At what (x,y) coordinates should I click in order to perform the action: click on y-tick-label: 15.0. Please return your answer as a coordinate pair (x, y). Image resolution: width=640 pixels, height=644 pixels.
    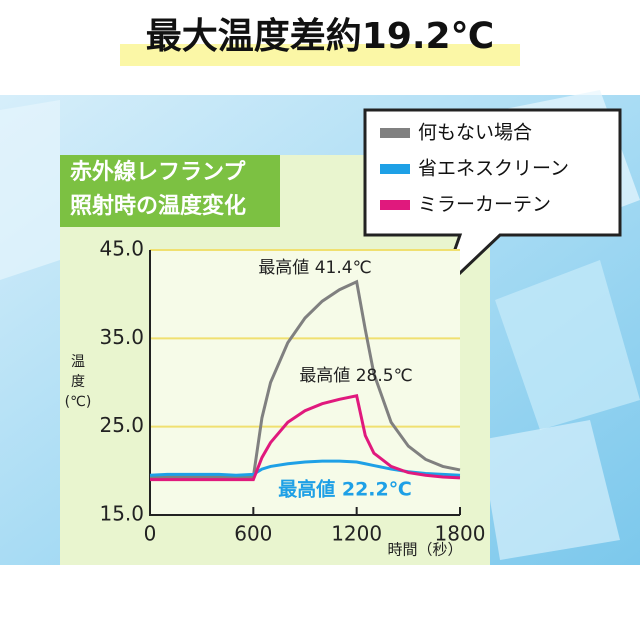
    Looking at the image, I should click on (121, 514).